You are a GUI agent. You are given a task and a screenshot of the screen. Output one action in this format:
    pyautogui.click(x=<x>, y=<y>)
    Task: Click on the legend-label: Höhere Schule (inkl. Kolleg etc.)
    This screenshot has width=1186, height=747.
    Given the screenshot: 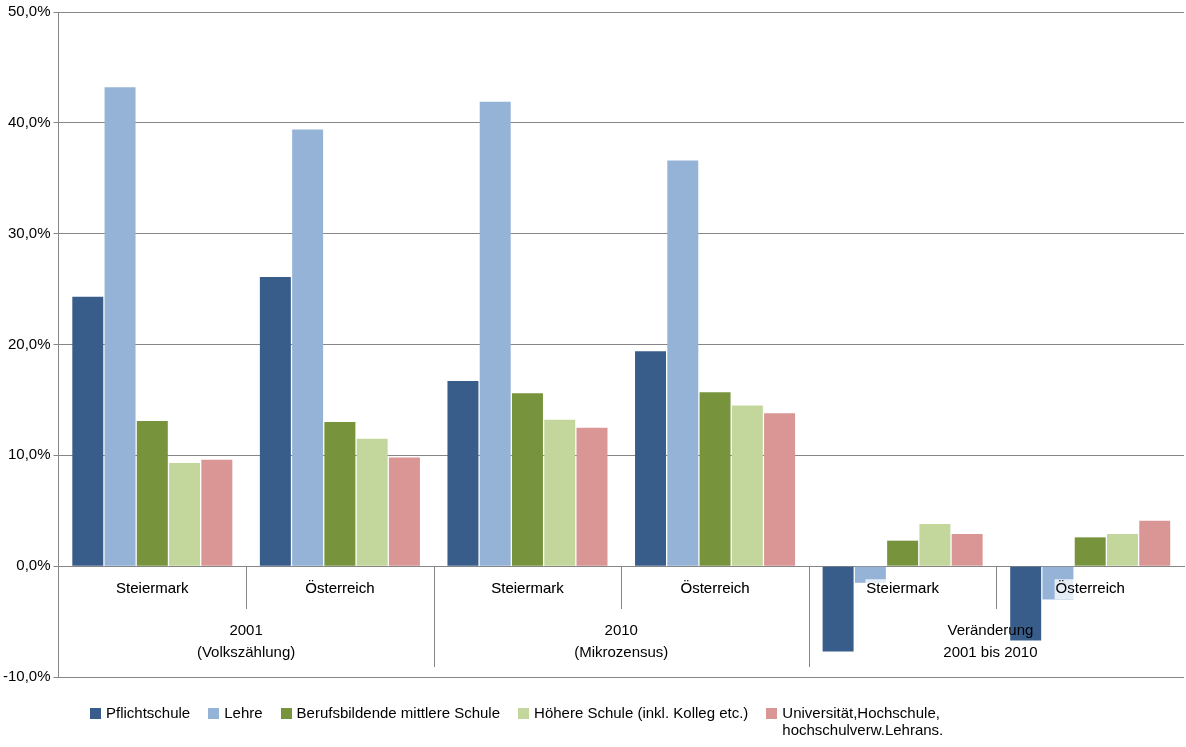 What is the action you would take?
    pyautogui.click(x=641, y=712)
    